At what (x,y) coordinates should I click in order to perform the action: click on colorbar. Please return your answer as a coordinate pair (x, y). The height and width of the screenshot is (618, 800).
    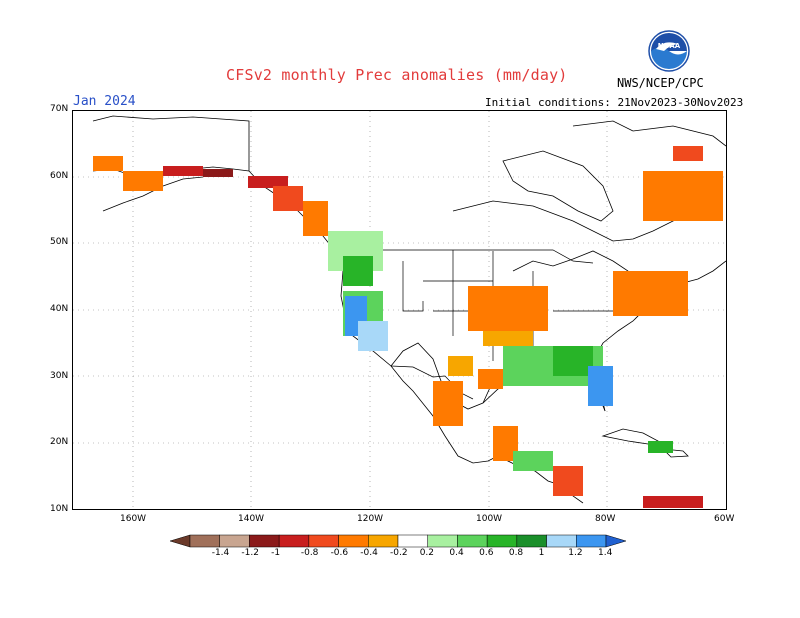
    Looking at the image, I should click on (398, 541).